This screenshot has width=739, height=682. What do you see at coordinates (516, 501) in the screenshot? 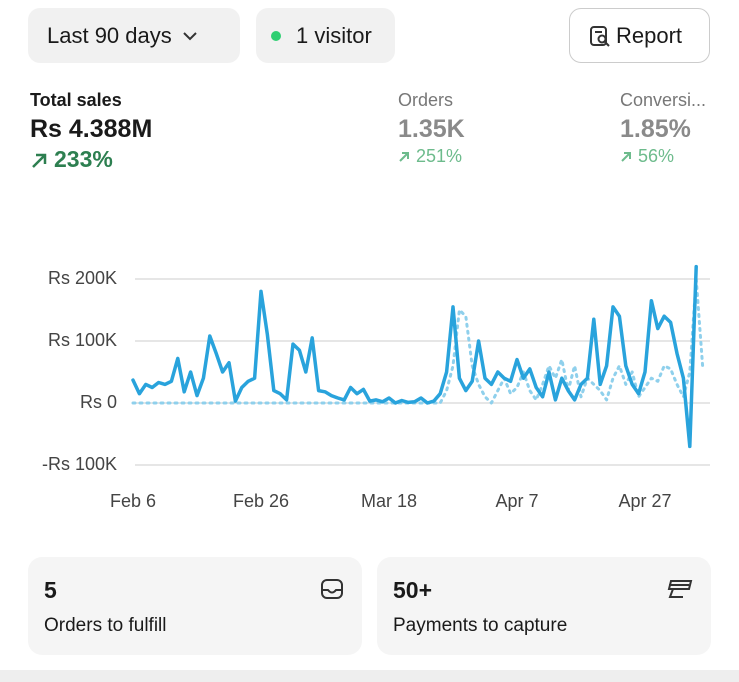
I see `x-tick-label: Apr 7` at bounding box center [516, 501].